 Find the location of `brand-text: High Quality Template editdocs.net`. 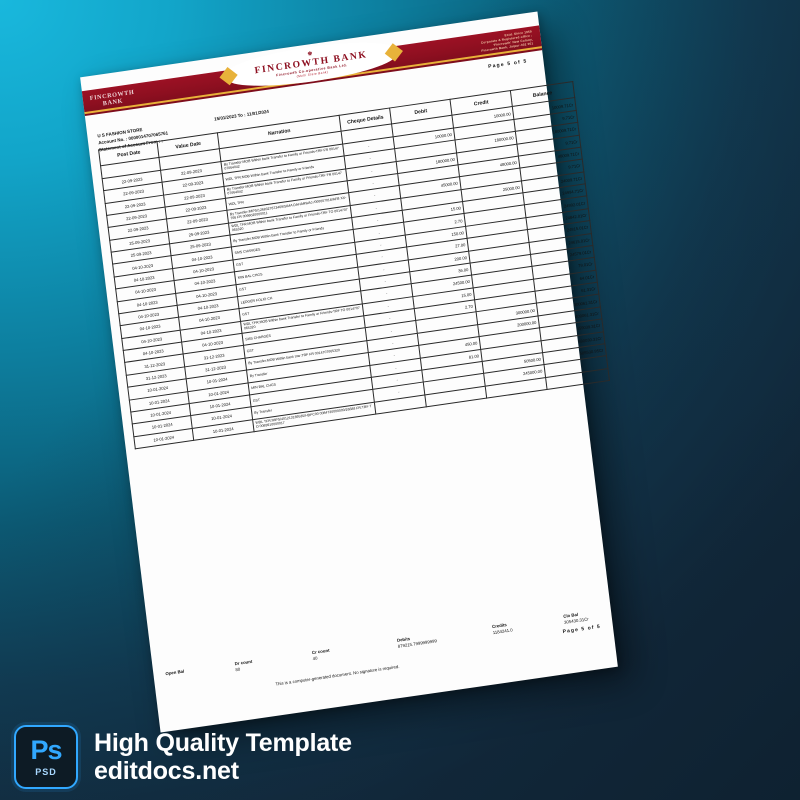

brand-text: High Quality Template editdocs.net is located at coordinates (223, 757).